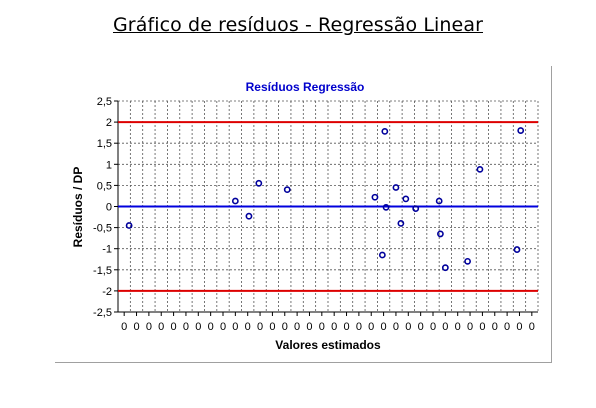  What do you see at coordinates (107, 250) in the screenshot?
I see `y-tick-label: -1` at bounding box center [107, 250].